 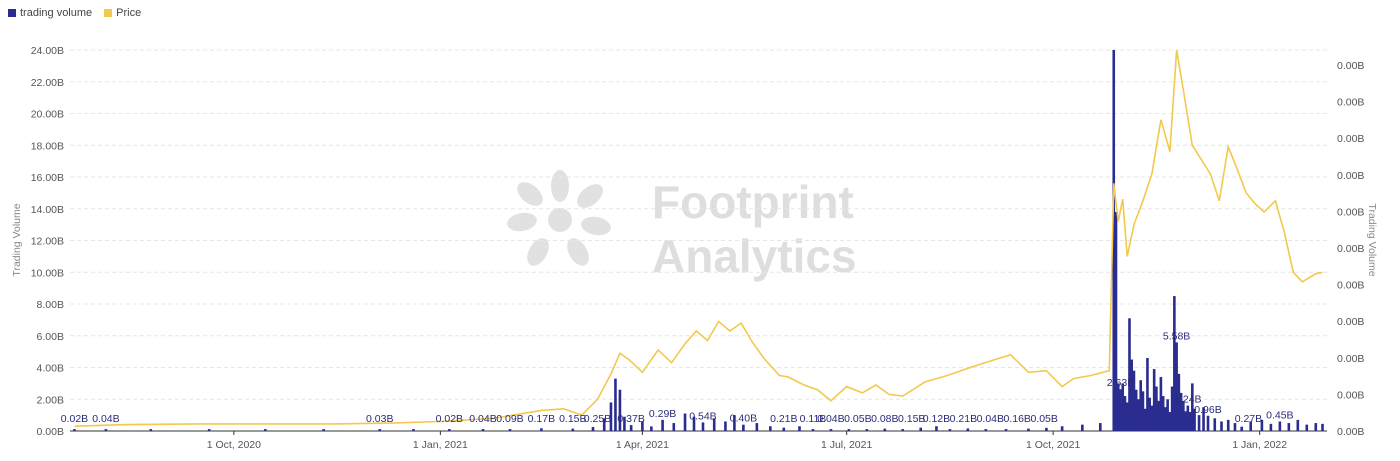 What do you see at coordinates (440, 445) in the screenshot?
I see `x-tick-label: 1 Jan, 2021` at bounding box center [440, 445].